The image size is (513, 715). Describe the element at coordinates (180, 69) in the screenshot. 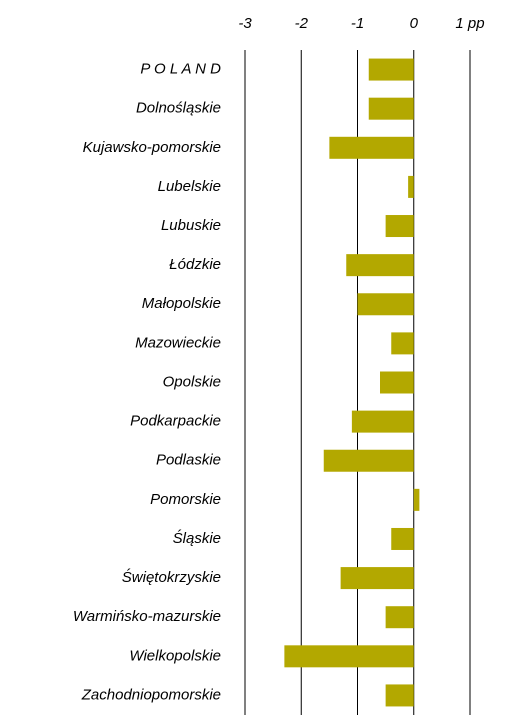

I see `y-tick-label: P O L A N D` at that location.